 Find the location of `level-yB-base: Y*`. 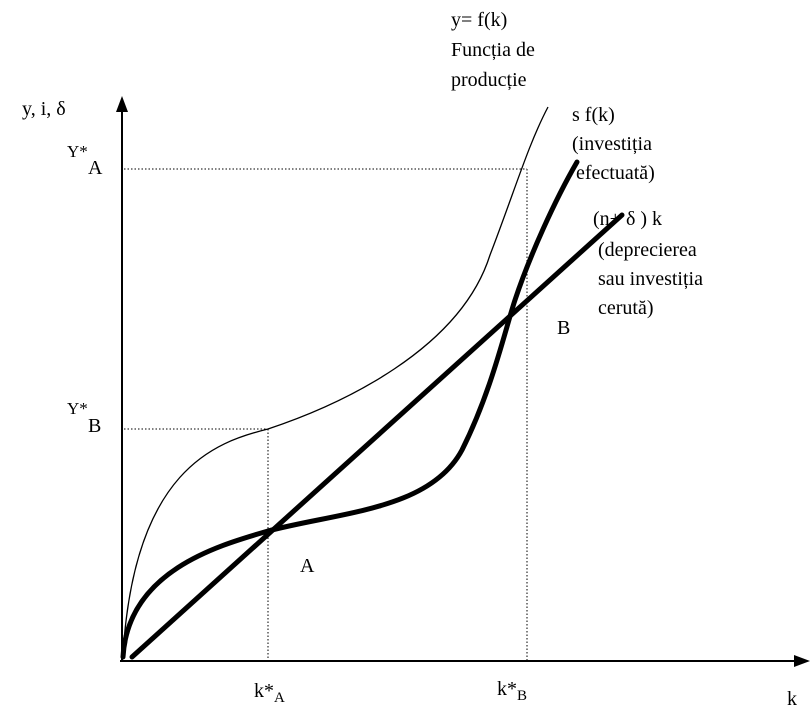

level-yB-base: Y* is located at coordinates (77, 408).